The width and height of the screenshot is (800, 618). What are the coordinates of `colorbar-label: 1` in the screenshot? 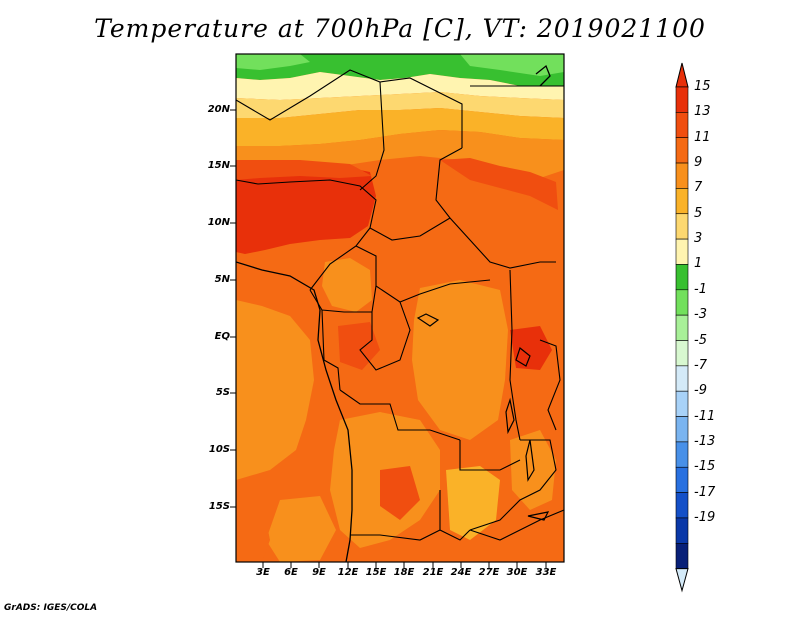 It's located at (698, 264).